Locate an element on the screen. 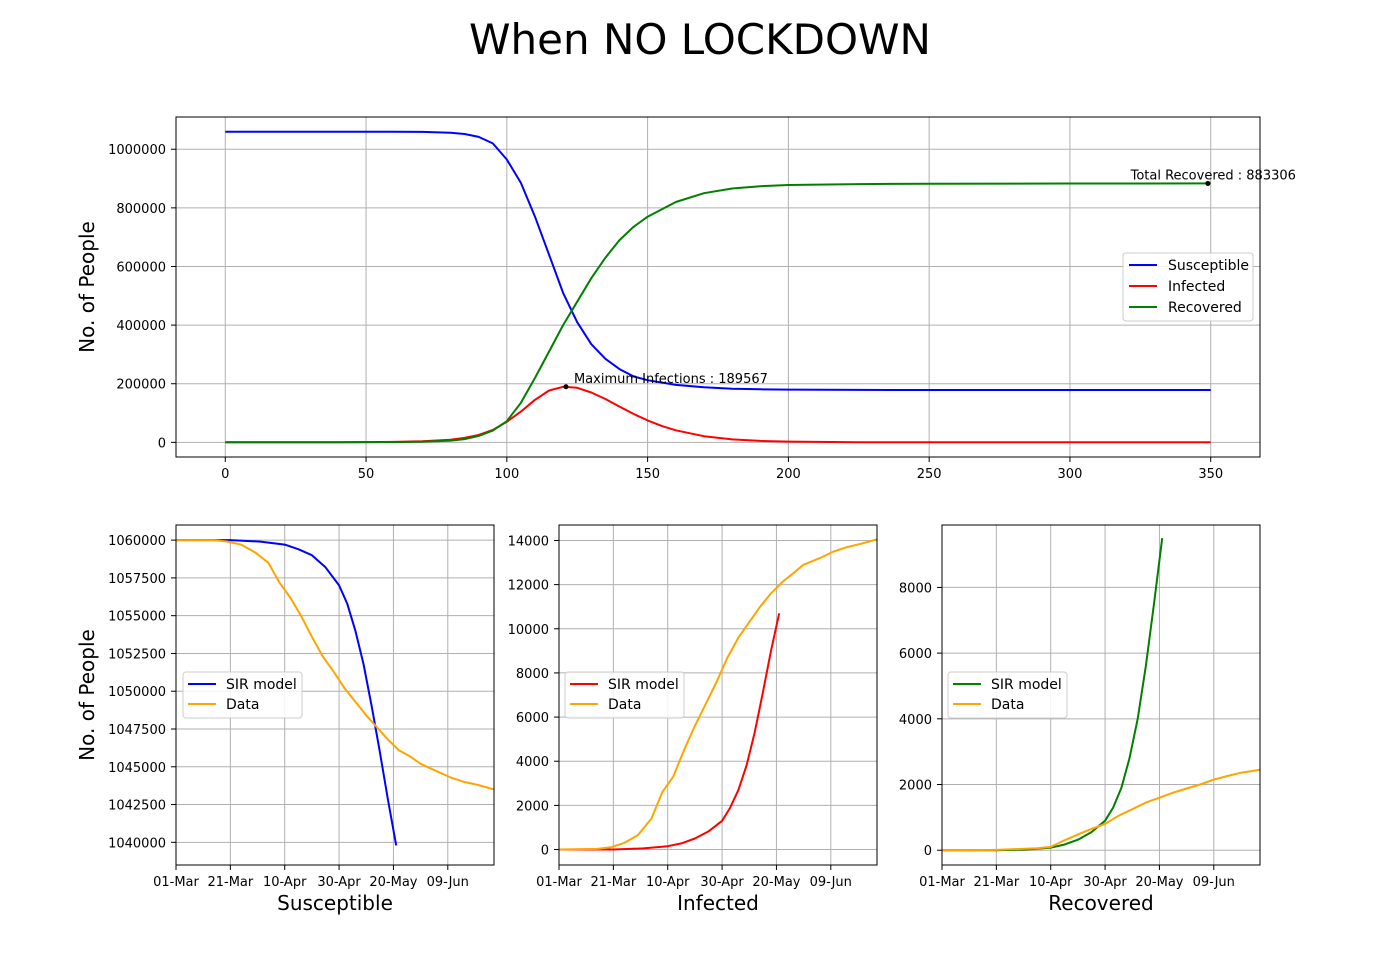 This screenshot has width=1400, height=972. y-tick-label: 800000 is located at coordinates (141, 209).